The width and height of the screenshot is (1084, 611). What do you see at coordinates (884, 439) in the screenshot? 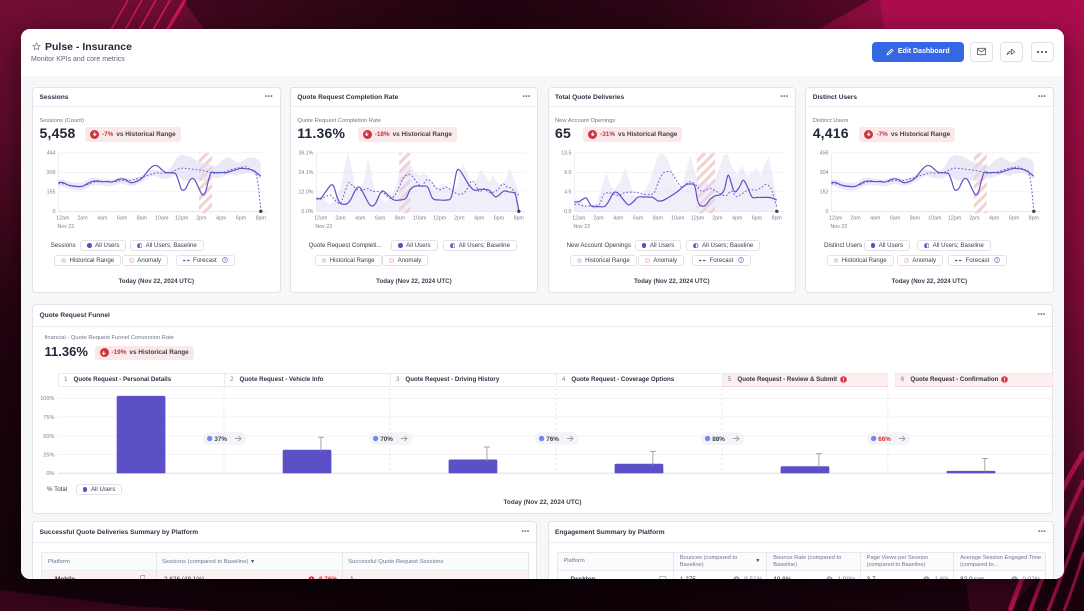
I see `svg-text: 66%` at bounding box center [884, 439].